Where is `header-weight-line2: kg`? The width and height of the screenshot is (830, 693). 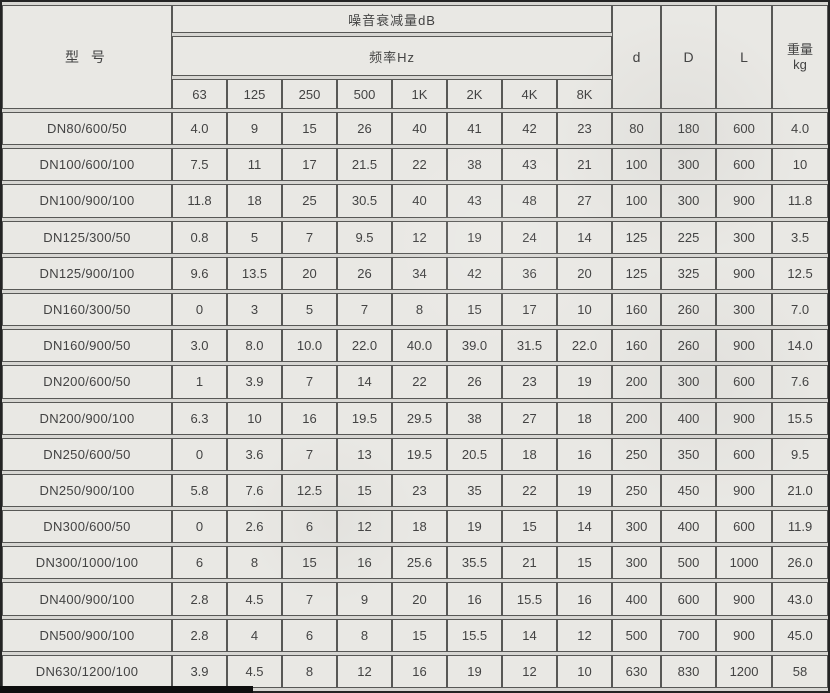 header-weight-line2: kg is located at coordinates (800, 64).